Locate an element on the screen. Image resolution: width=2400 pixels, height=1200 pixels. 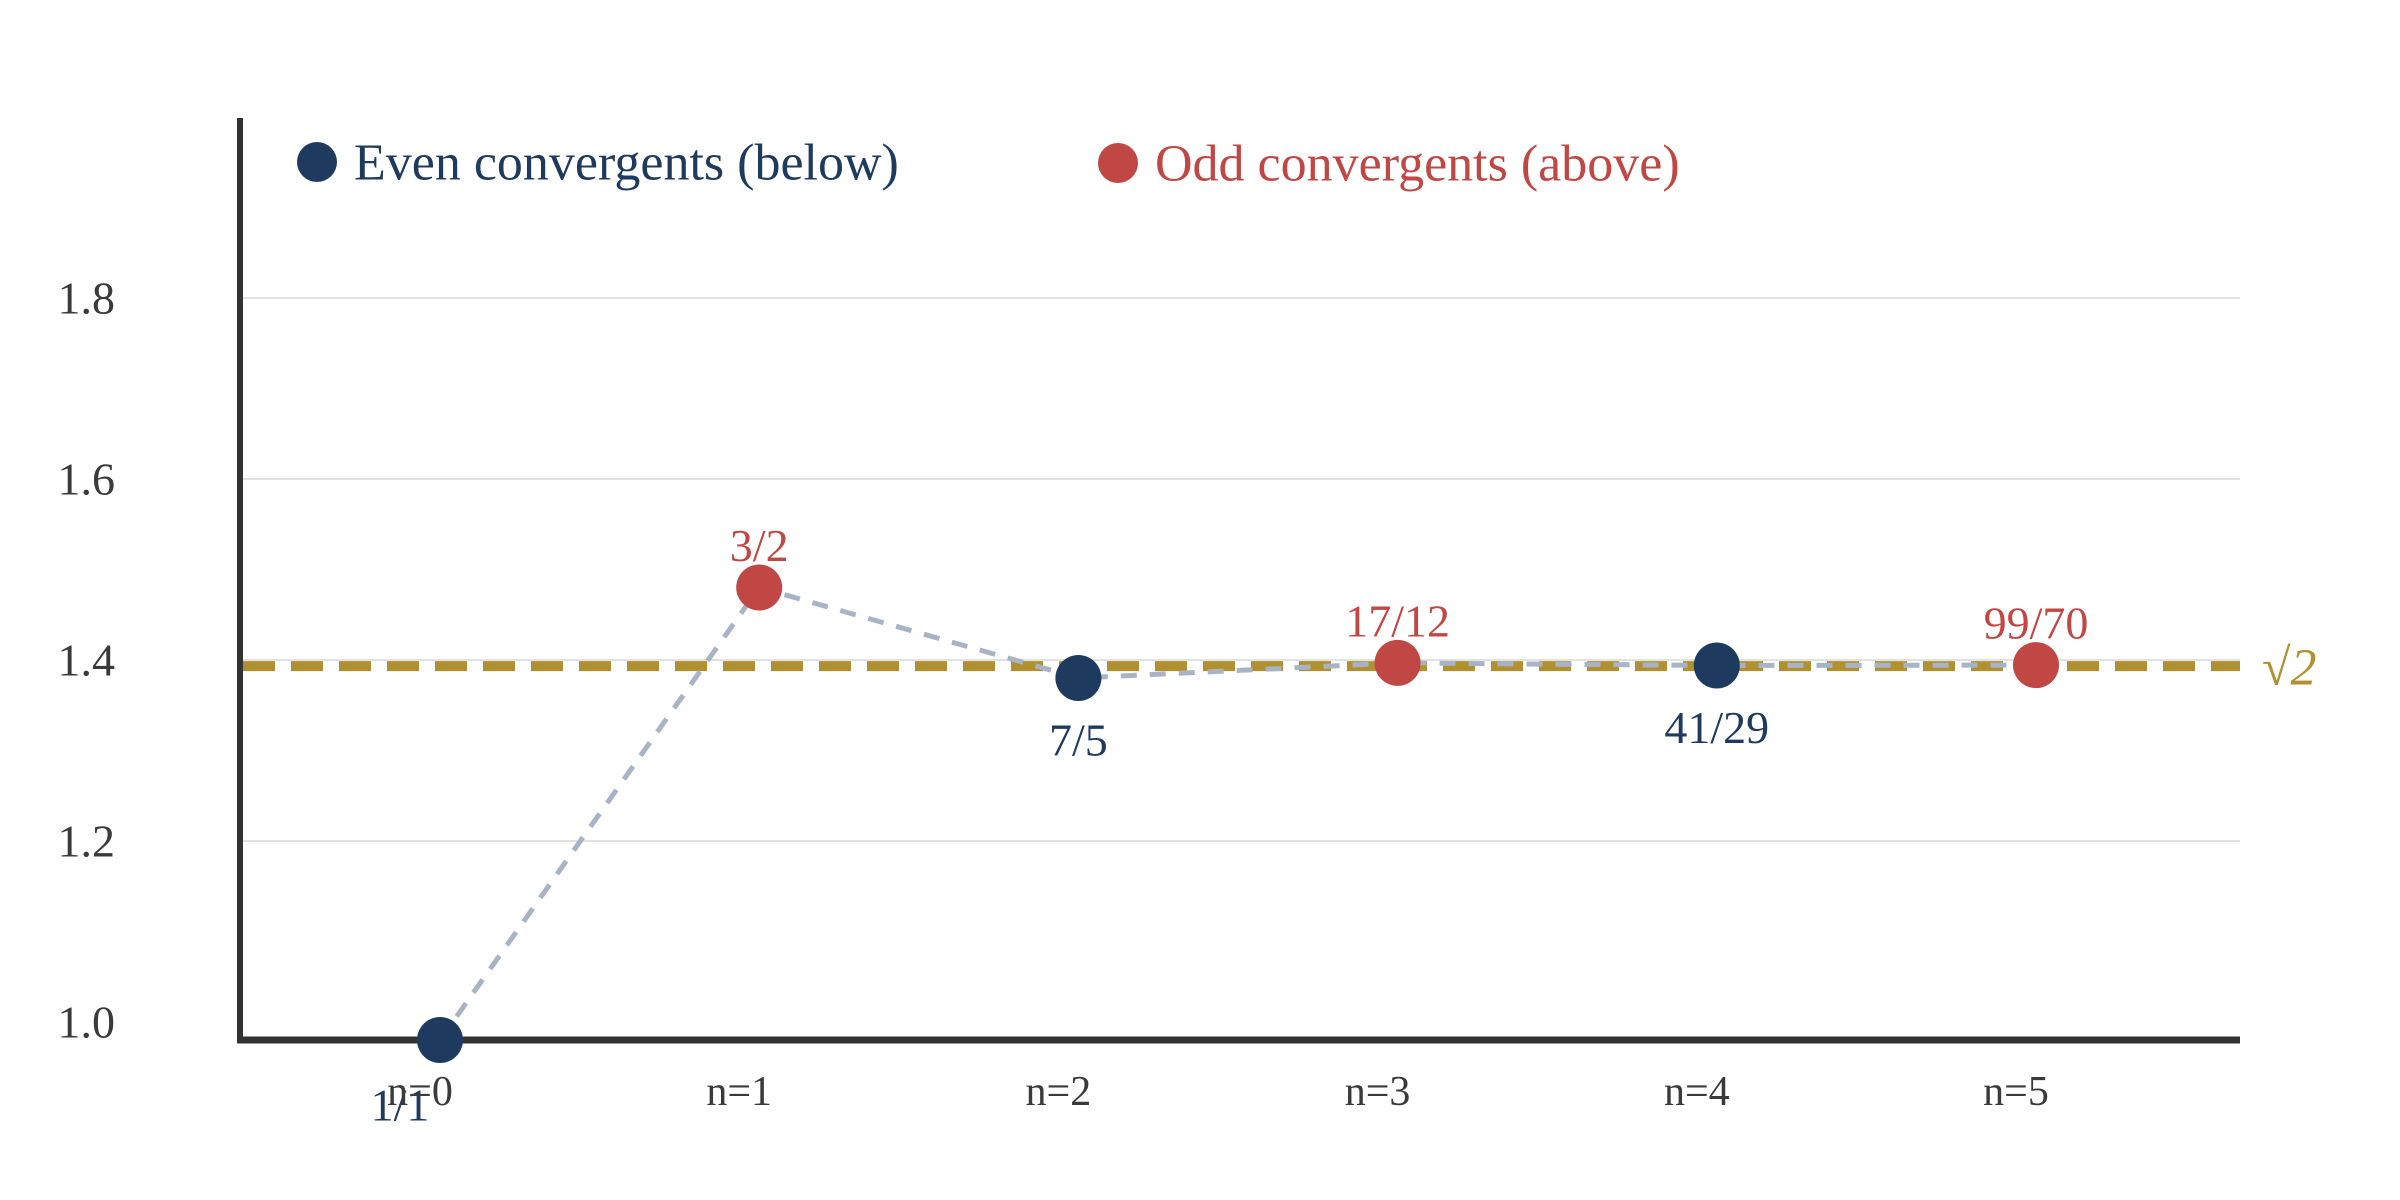
convergent-marker-n3 is located at coordinates (1397, 662).